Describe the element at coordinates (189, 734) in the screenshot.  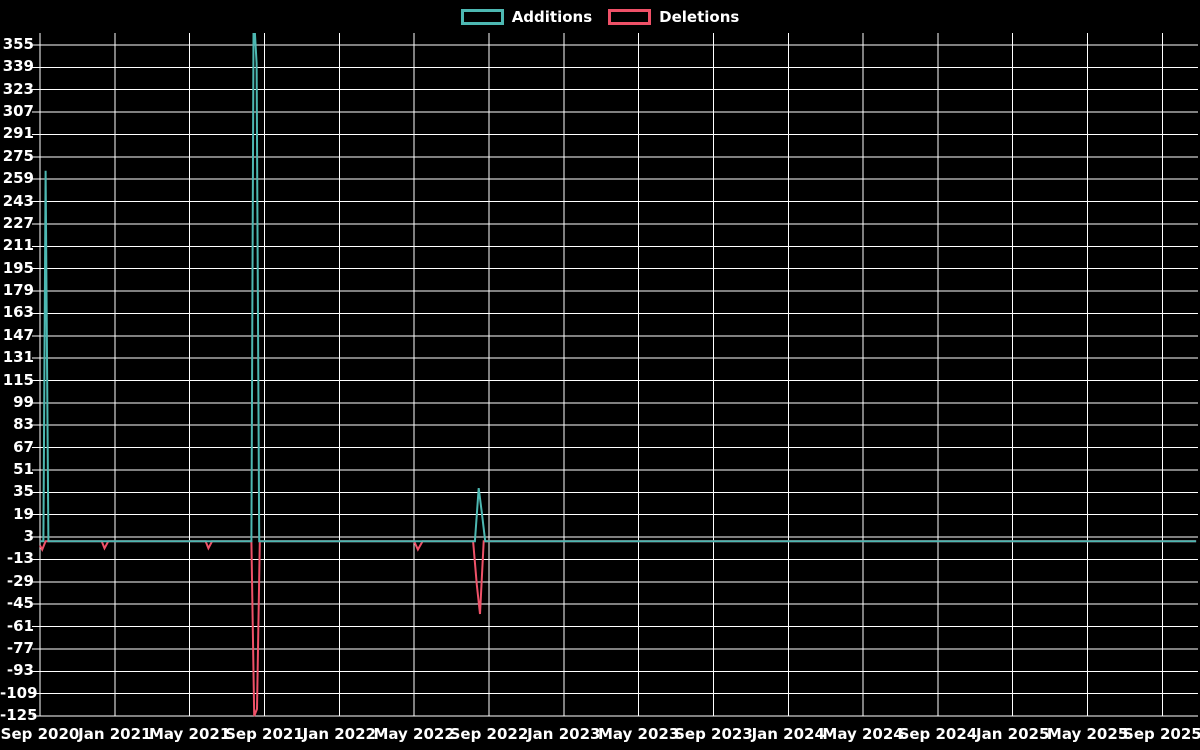
I see `x-tick-label: May 2021` at that location.